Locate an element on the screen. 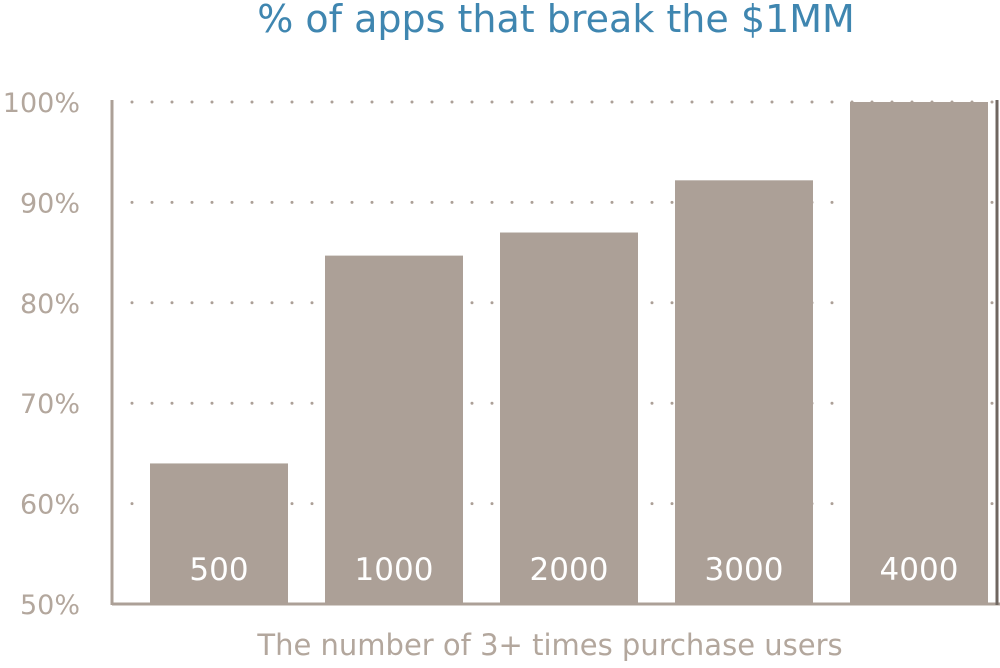  y-tick-label: 50% is located at coordinates (50, 605).